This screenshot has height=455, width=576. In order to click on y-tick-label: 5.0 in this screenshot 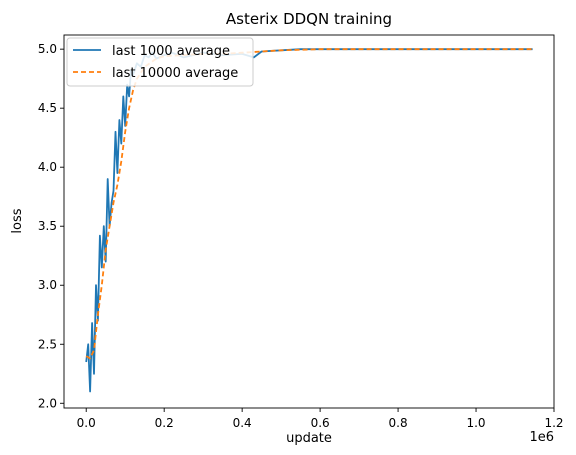, I will do `click(47, 49)`.